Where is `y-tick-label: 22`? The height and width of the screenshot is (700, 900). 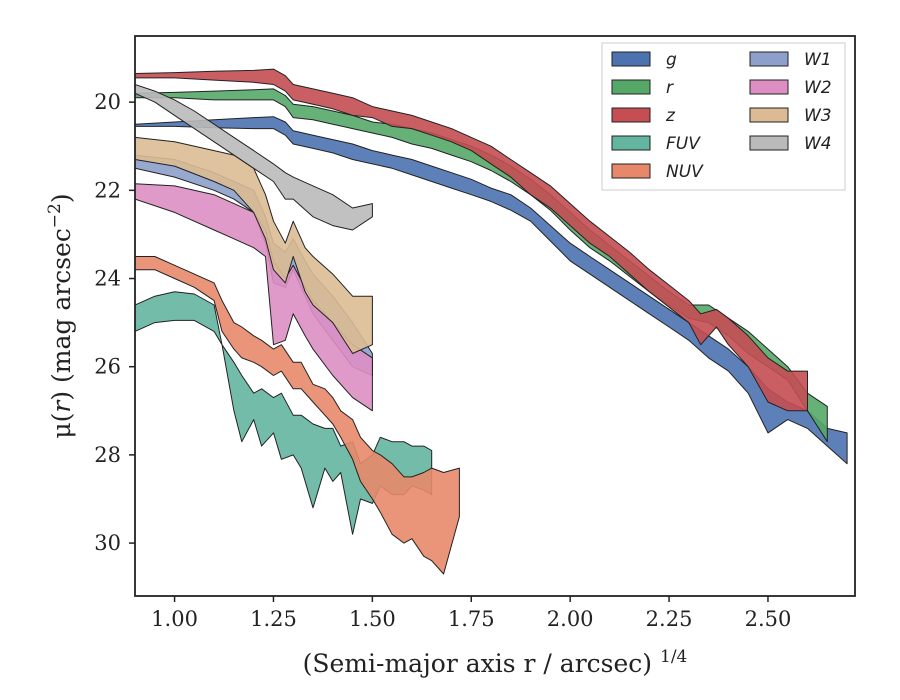
y-tick-label: 22 is located at coordinates (107, 190).